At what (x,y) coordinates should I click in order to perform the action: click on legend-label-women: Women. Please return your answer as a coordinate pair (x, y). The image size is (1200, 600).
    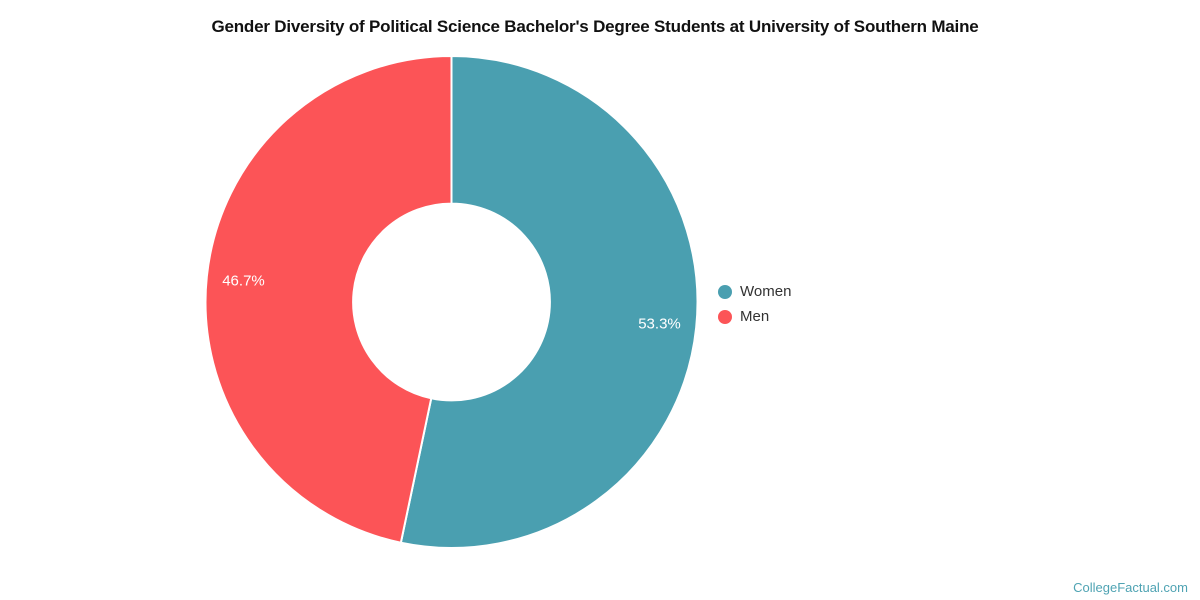
    Looking at the image, I should click on (766, 291).